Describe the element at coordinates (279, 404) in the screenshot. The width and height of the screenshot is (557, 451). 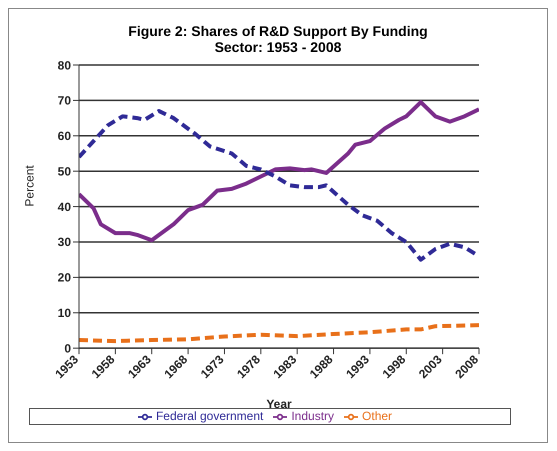
I see `x-axis-title: Year` at that location.